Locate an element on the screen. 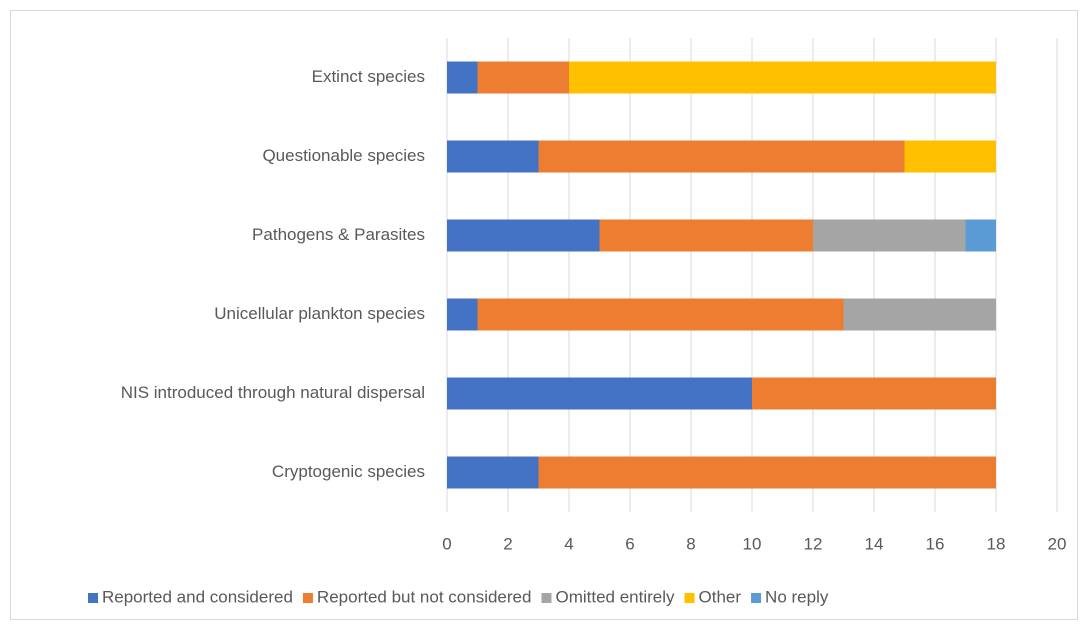 This screenshot has height=631, width=1089. x-tick-label: 0 is located at coordinates (446, 543).